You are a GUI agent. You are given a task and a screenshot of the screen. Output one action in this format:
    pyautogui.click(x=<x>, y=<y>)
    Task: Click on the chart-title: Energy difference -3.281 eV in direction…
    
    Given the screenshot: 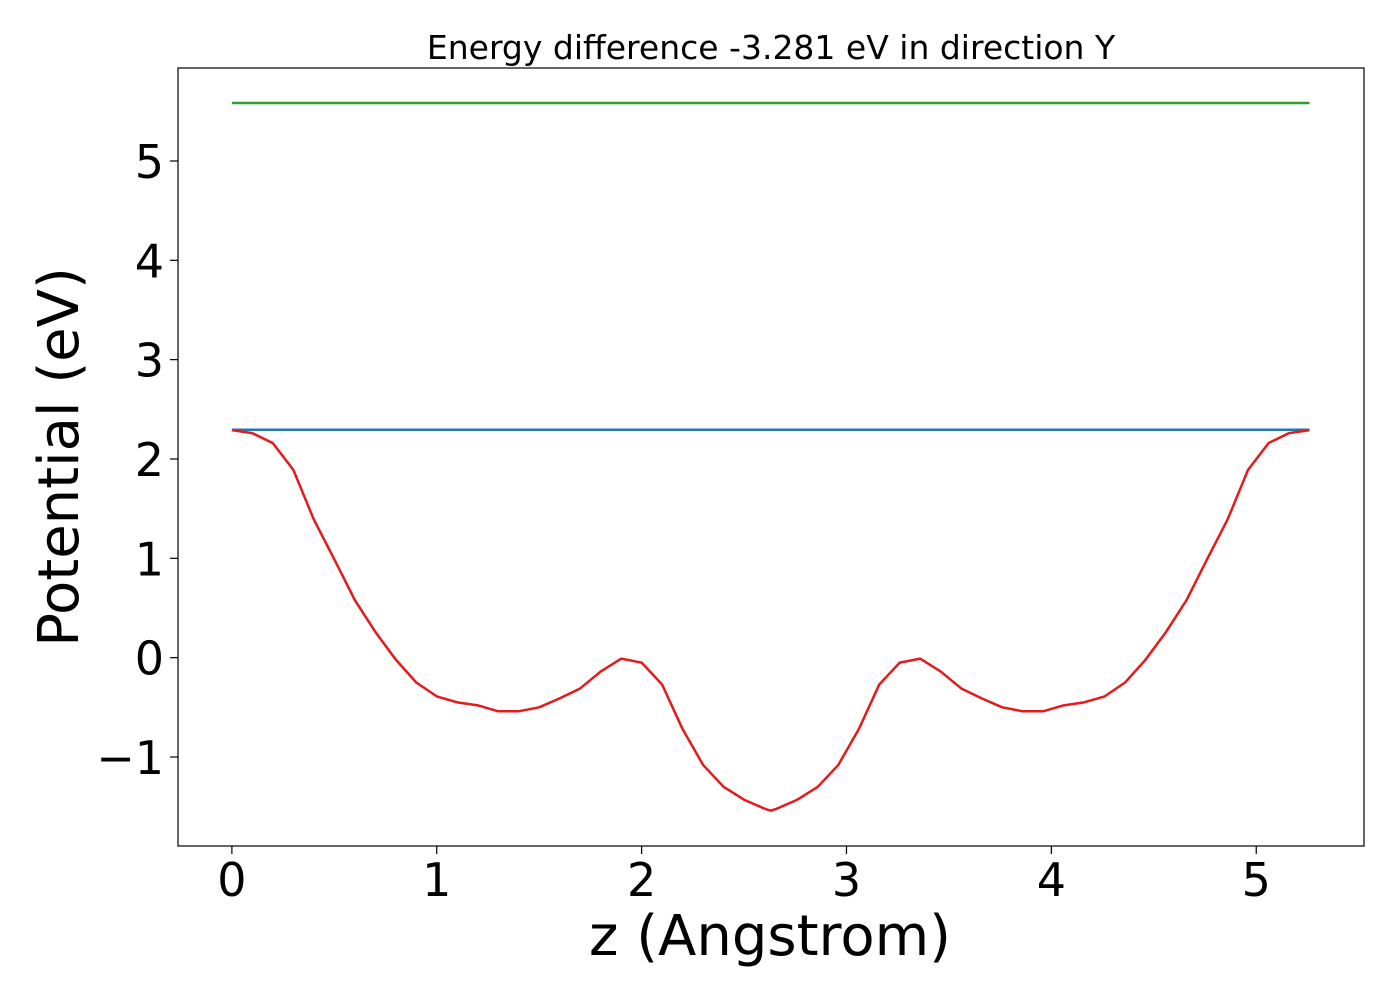 What is the action you would take?
    pyautogui.click(x=771, y=47)
    